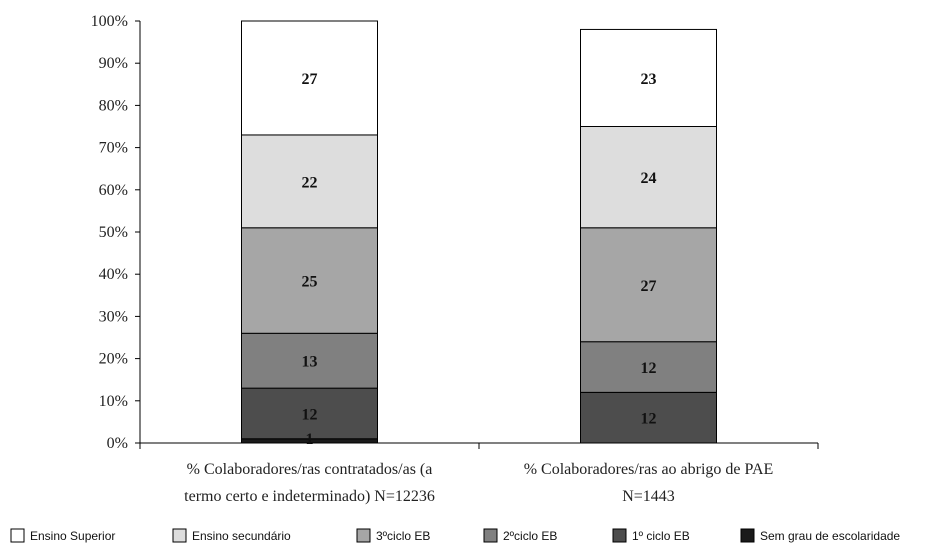 The width and height of the screenshot is (948, 546). What do you see at coordinates (648, 496) in the screenshot?
I see `x-category-label: N=1443` at bounding box center [648, 496].